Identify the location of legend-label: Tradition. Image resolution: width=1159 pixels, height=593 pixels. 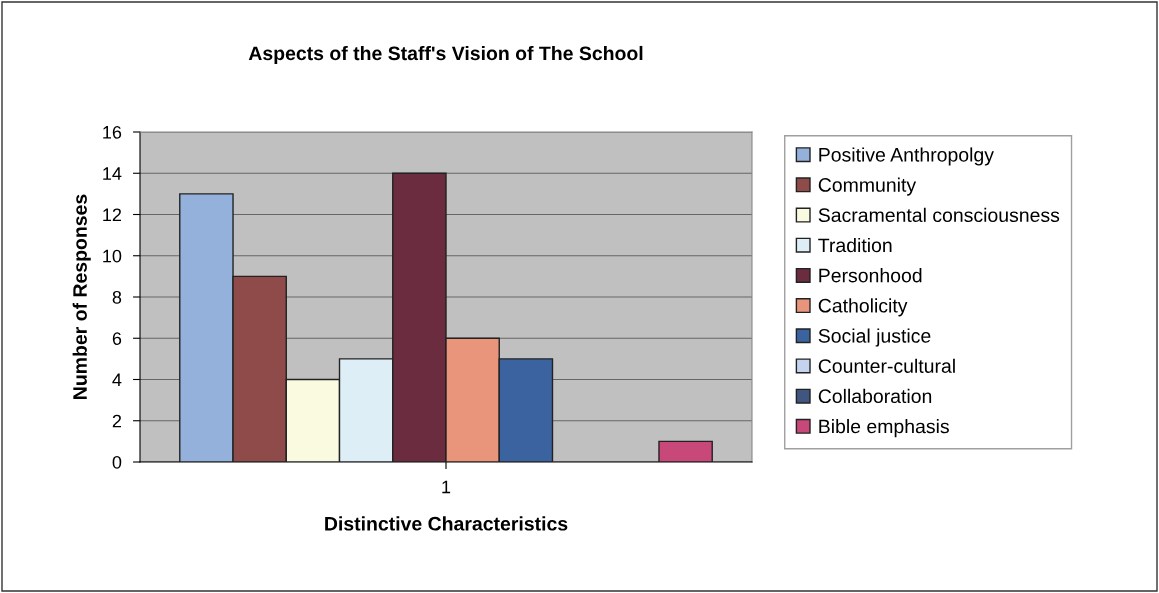
(855, 245).